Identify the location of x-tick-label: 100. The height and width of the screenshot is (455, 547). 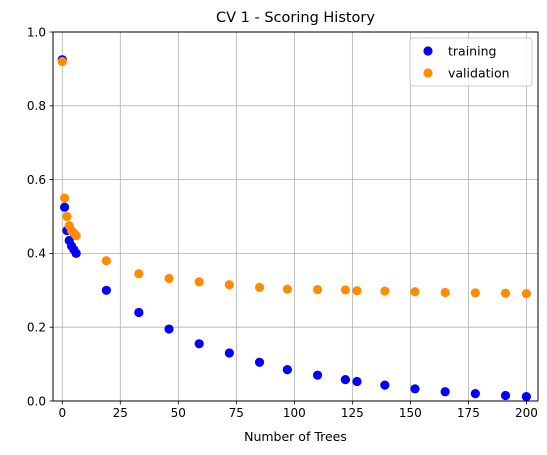
(294, 413).